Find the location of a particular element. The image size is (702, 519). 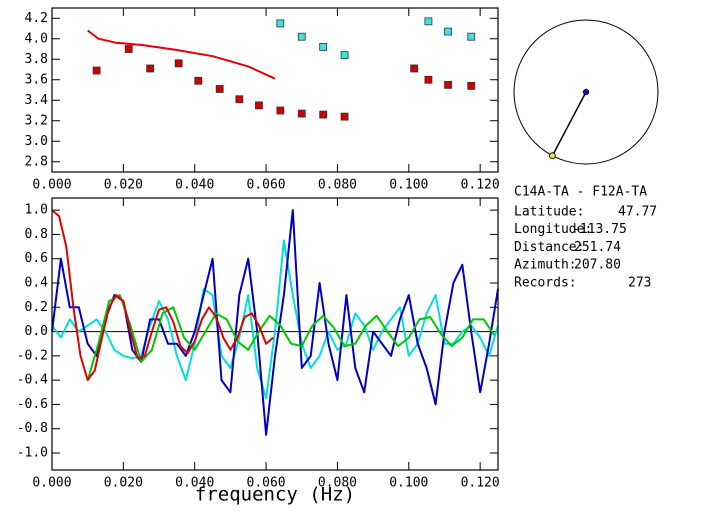

y-tick-label: -0.2 is located at coordinates (32, 355).